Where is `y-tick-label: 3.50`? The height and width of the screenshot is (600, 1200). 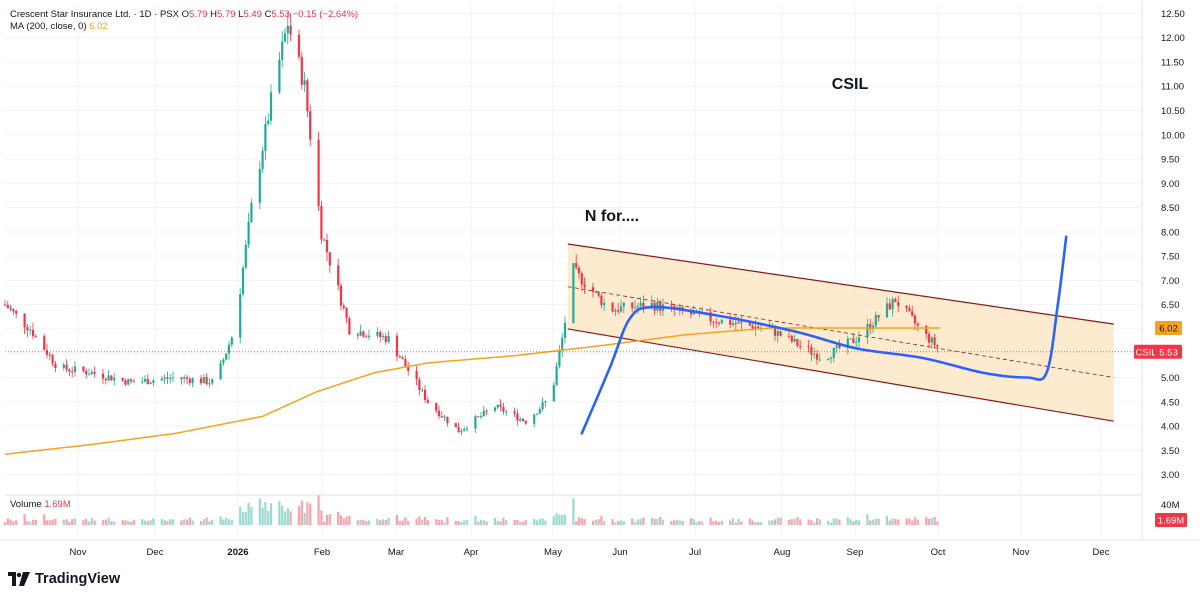
y-tick-label: 3.50 is located at coordinates (1170, 451).